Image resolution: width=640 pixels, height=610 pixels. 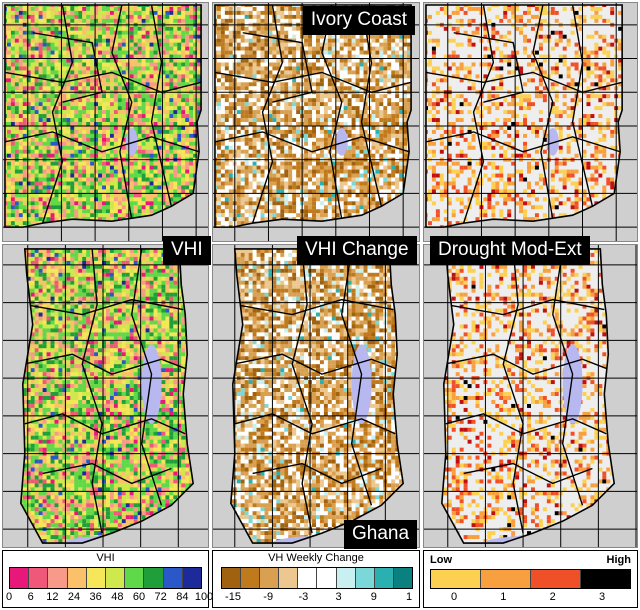 I want to click on legend-tick-label: 100, so click(x=204, y=597).